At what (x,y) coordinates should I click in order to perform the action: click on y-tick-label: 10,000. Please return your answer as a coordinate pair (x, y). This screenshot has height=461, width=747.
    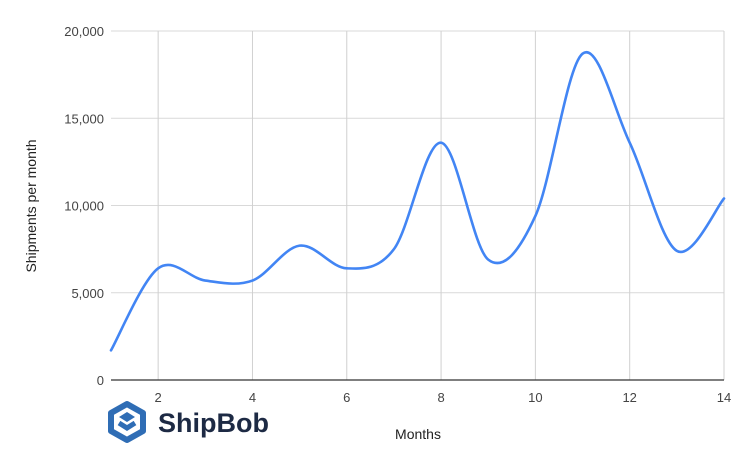
    Looking at the image, I should click on (84, 206).